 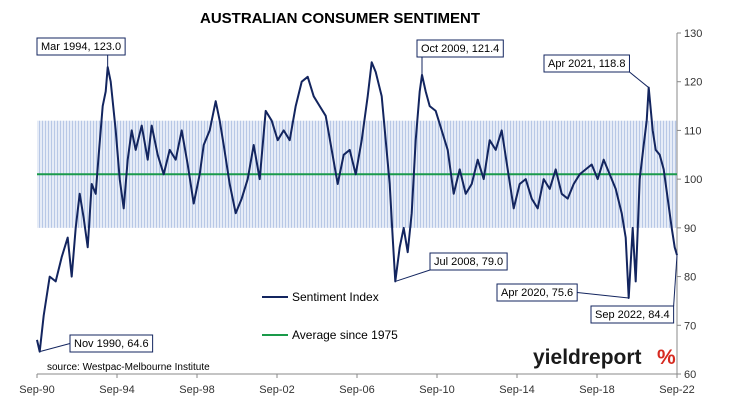 I want to click on y-tick-label: 130, so click(x=693, y=34).